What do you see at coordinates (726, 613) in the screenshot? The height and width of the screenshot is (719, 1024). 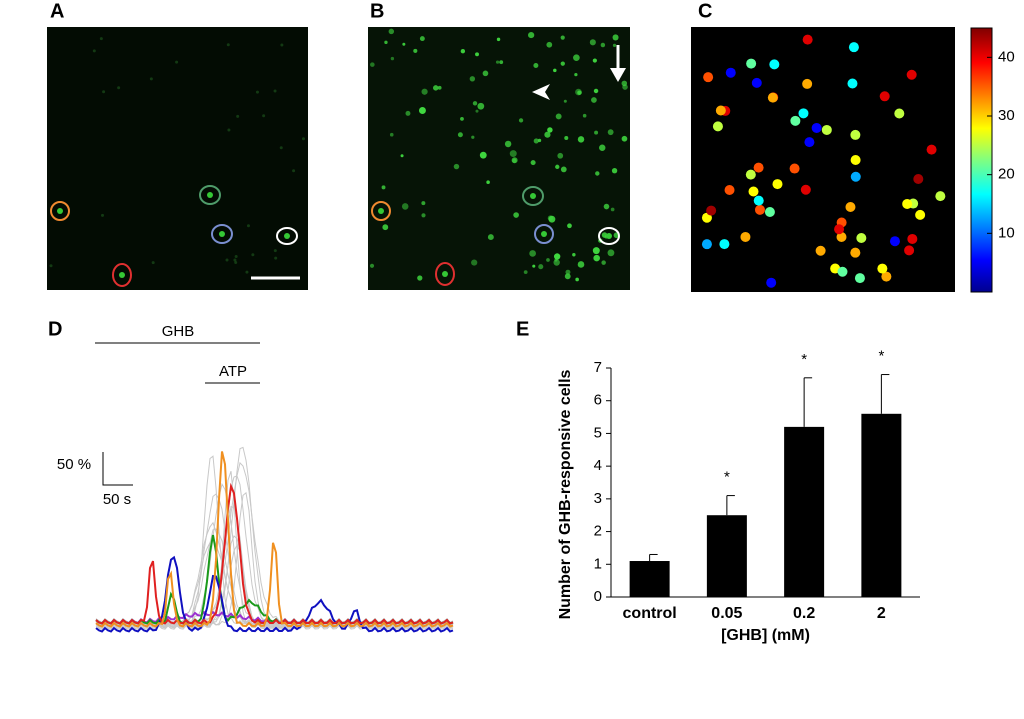 I see `x-tick-label: 0.05` at bounding box center [726, 613].